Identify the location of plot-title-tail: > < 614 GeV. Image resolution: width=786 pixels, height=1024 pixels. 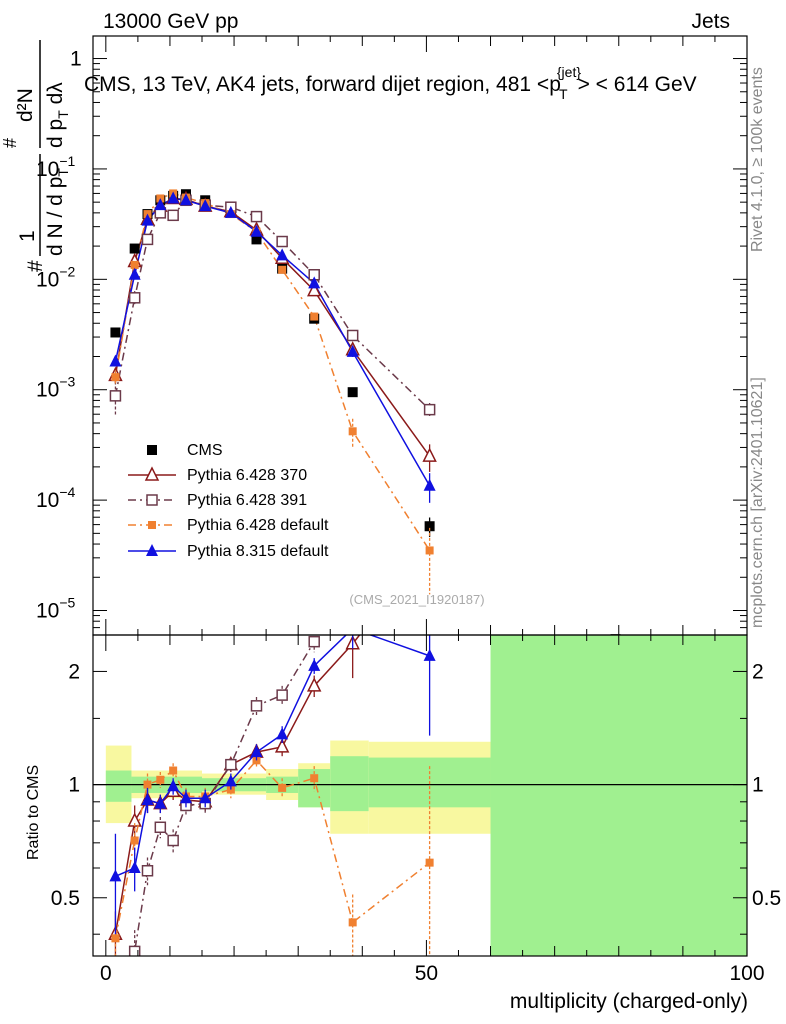
(637, 84).